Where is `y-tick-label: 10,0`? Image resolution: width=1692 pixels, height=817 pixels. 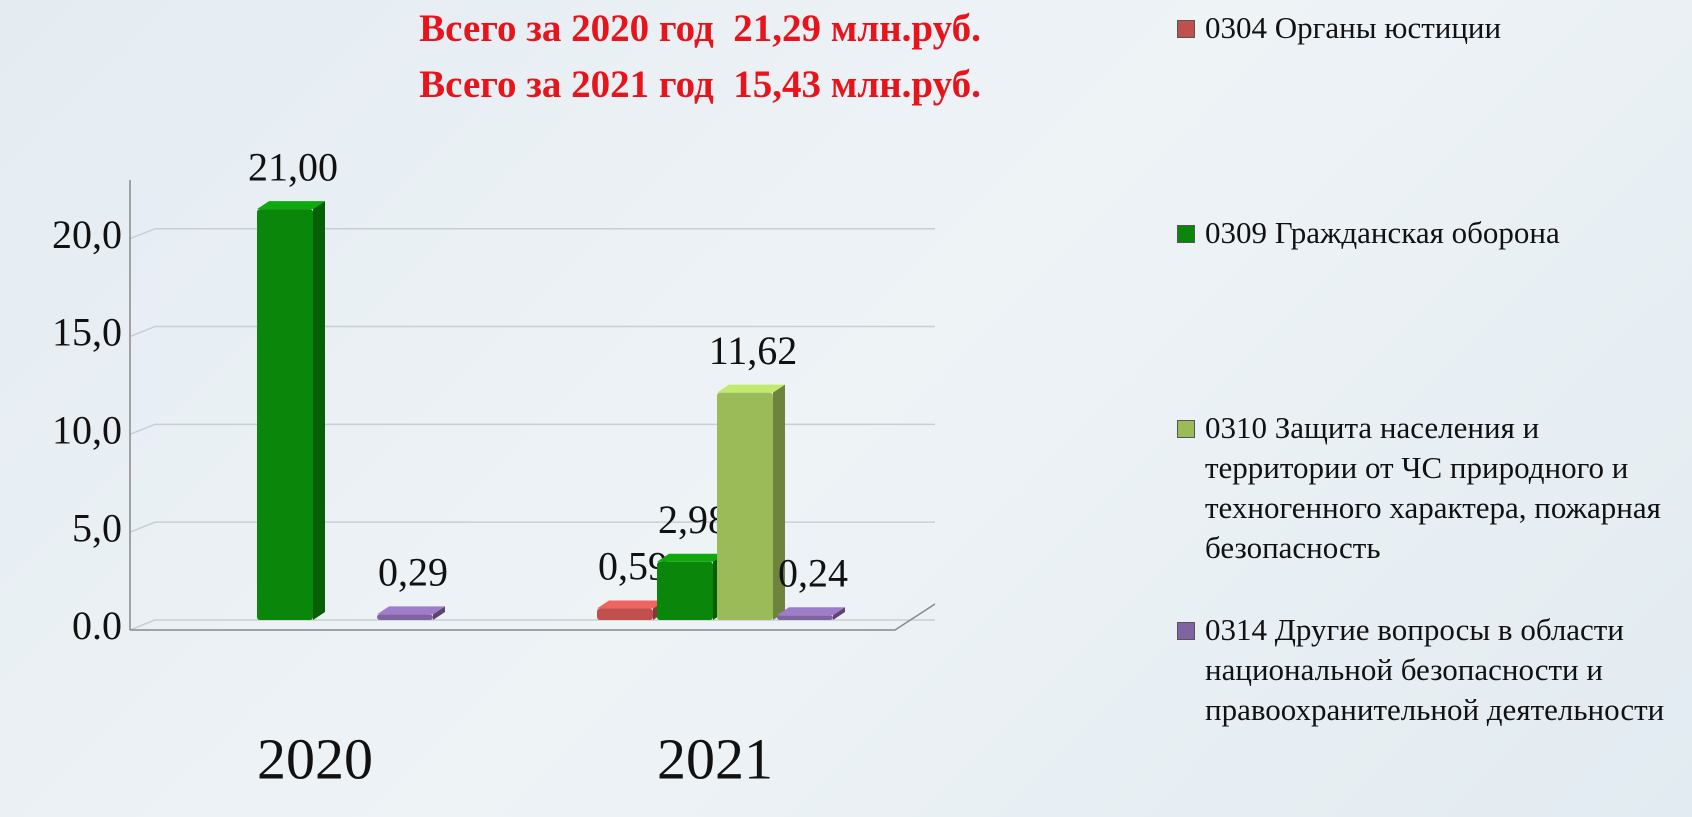 y-tick-label: 10,0 is located at coordinates (87, 430).